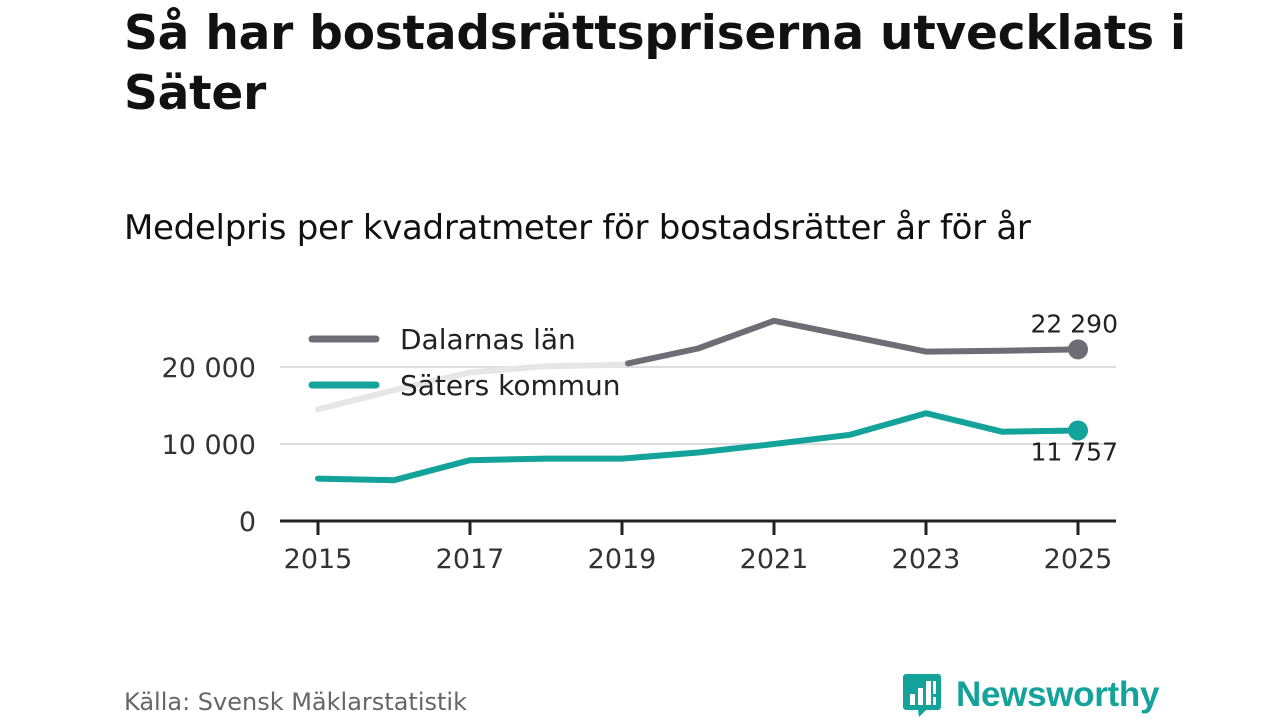  I want to click on end-label-saters-kommun: 11 757, so click(1074, 451).